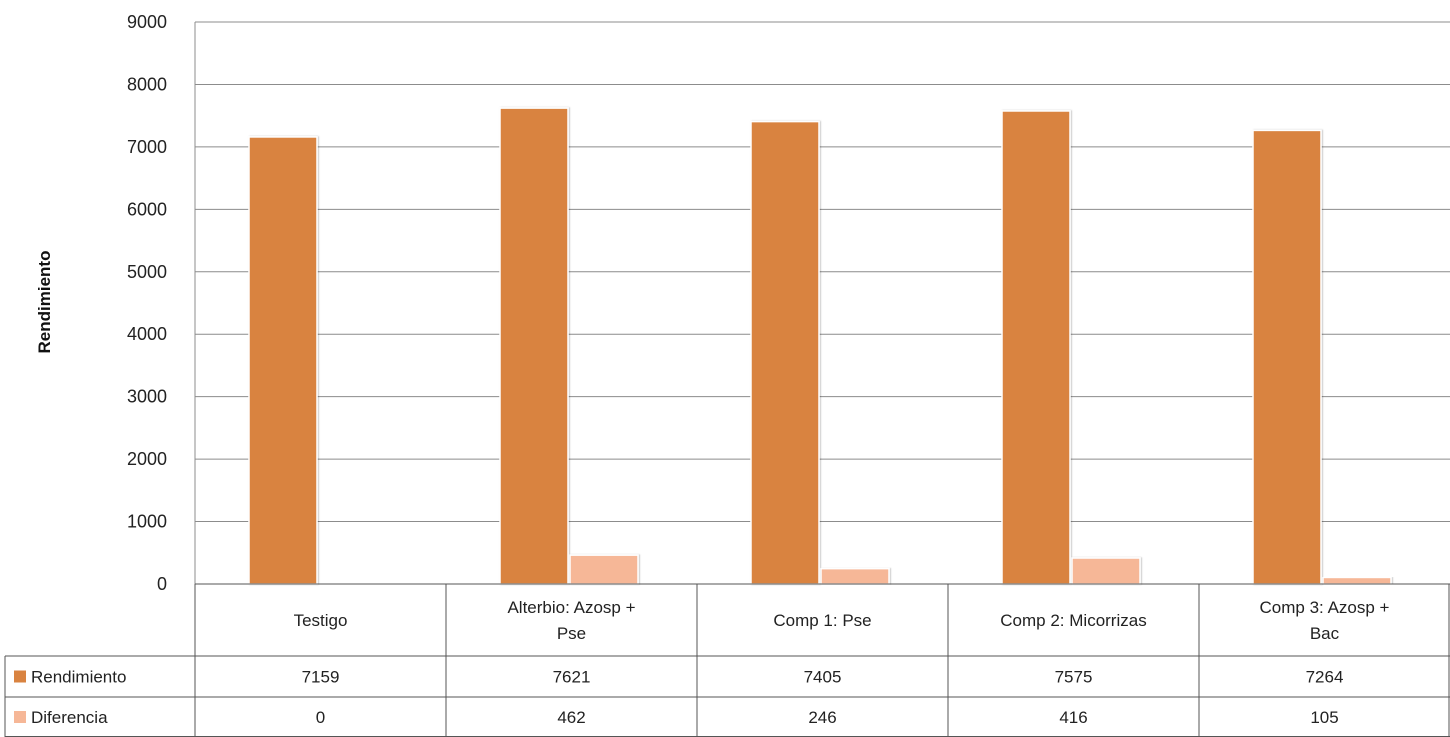 The width and height of the screenshot is (1450, 737). Describe the element at coordinates (147, 459) in the screenshot. I see `y-tick-label: 2000` at that location.